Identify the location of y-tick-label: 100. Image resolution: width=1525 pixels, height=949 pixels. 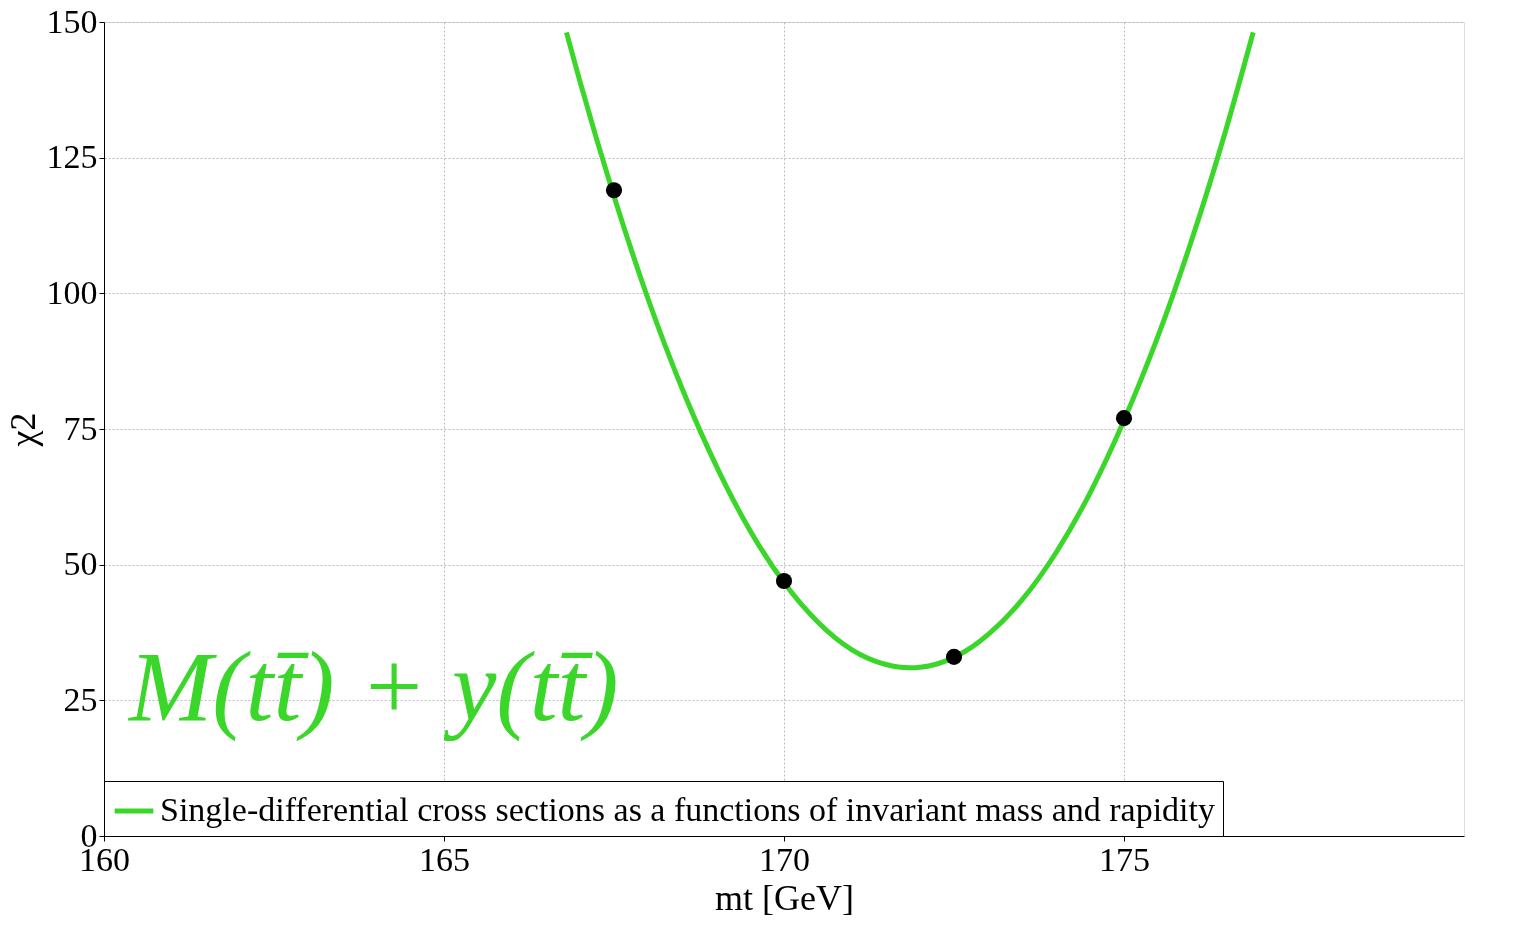
(72, 292).